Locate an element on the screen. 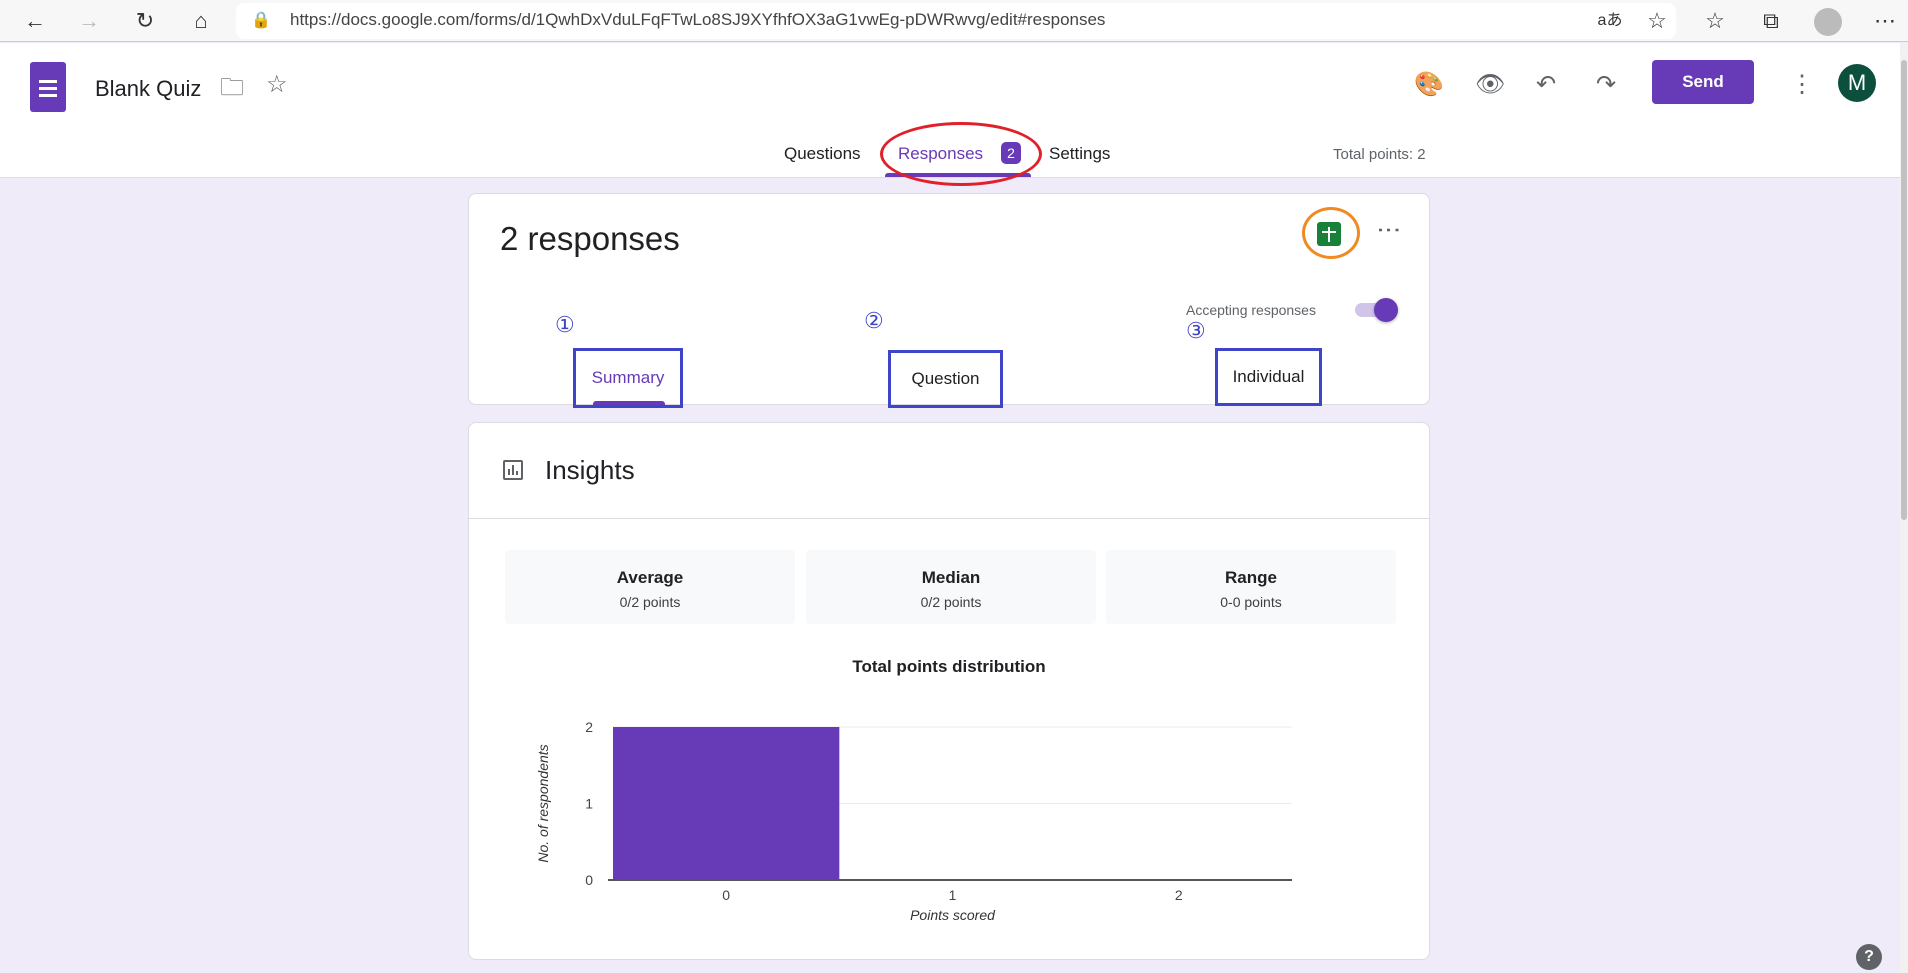 This screenshot has height=973, width=1908. more-icon: ⋯ is located at coordinates (1885, 20).